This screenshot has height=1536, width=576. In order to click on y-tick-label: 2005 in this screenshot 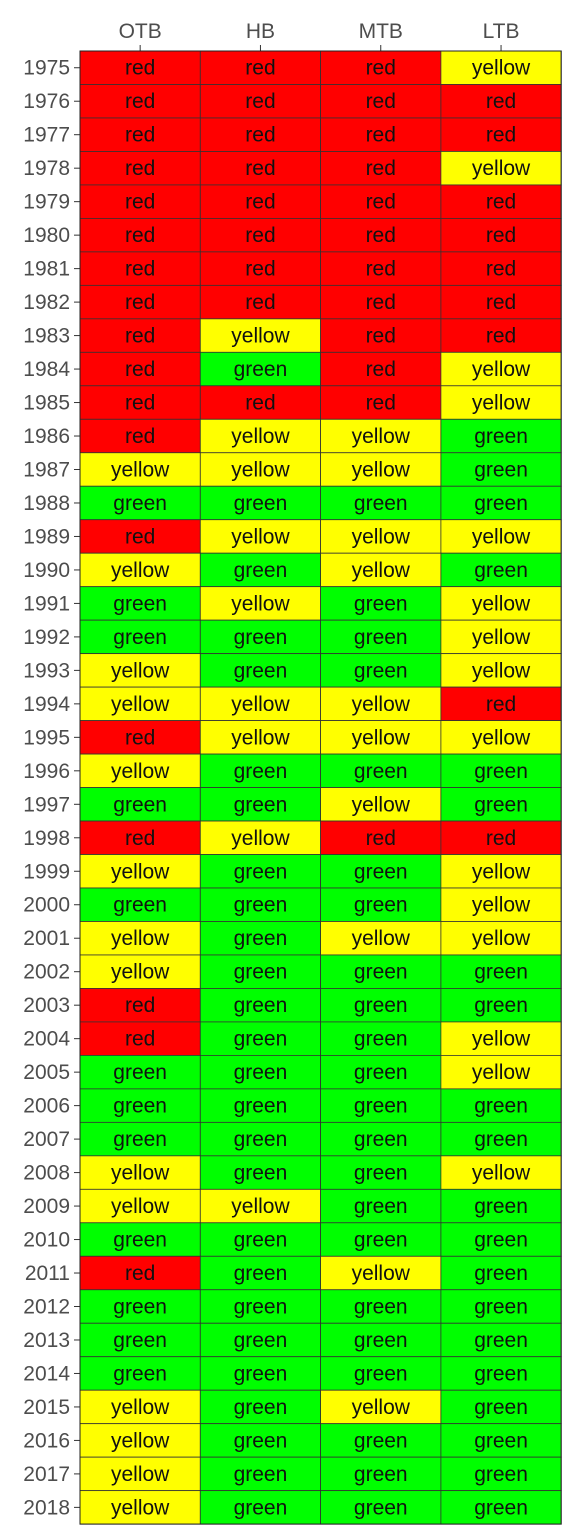, I will do `click(46, 1072)`.